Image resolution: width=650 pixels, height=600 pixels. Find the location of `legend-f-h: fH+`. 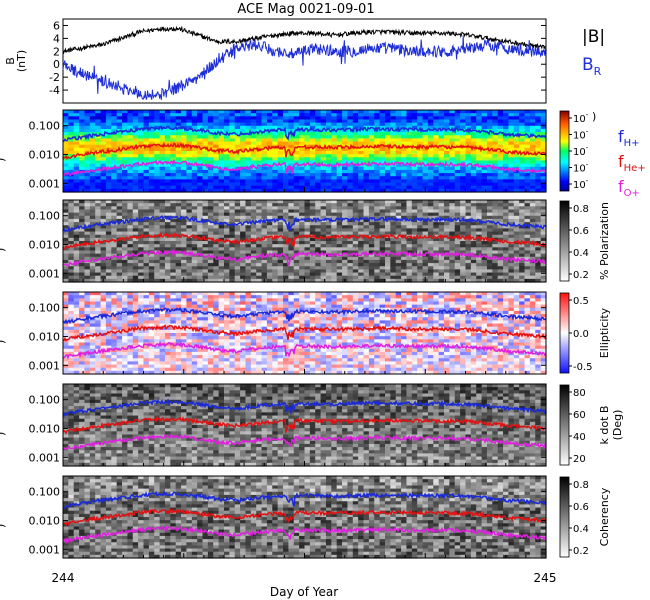

legend-f-h: fH+ is located at coordinates (629, 138).